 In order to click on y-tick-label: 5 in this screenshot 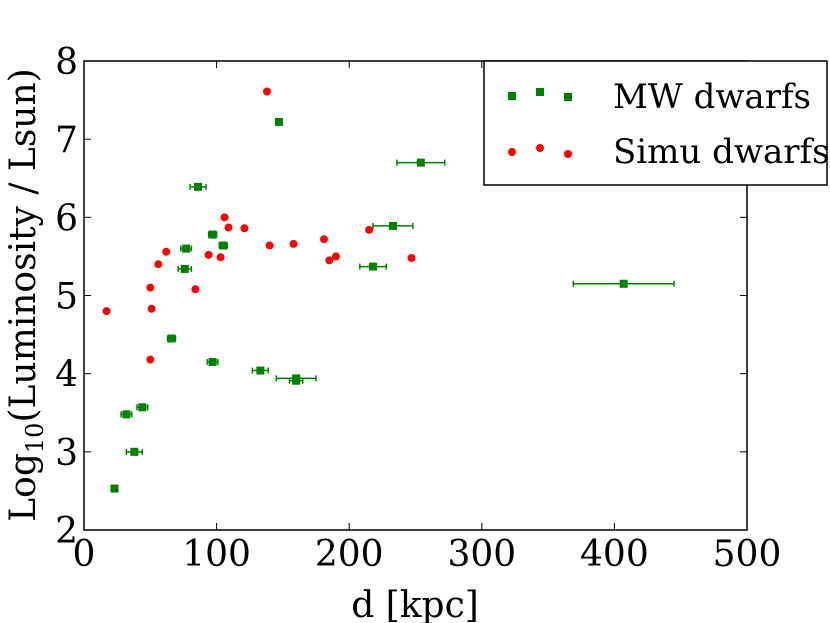, I will do `click(66, 297)`.